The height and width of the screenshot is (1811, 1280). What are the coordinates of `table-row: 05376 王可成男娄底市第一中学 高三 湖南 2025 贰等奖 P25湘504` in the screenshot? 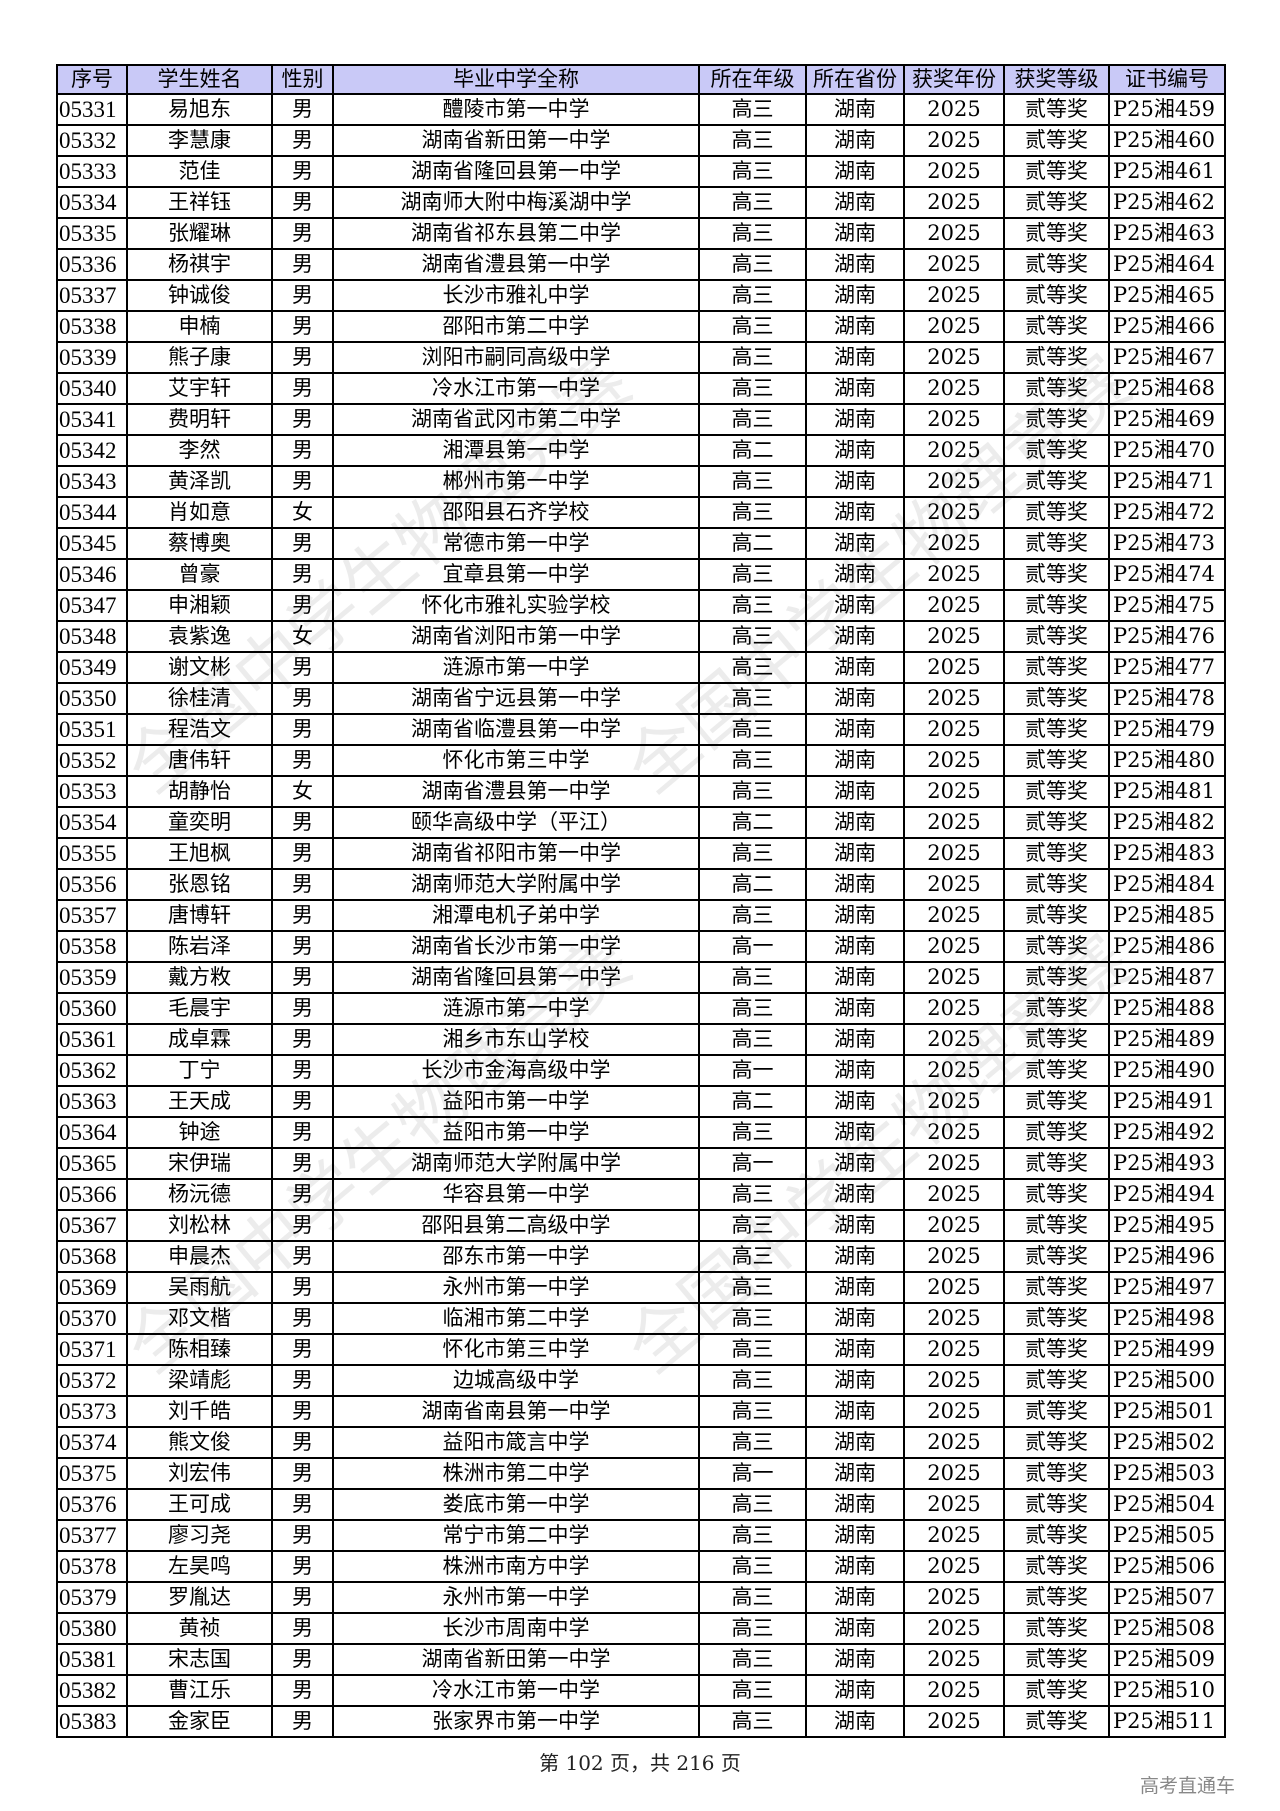 It's located at (641, 1504).